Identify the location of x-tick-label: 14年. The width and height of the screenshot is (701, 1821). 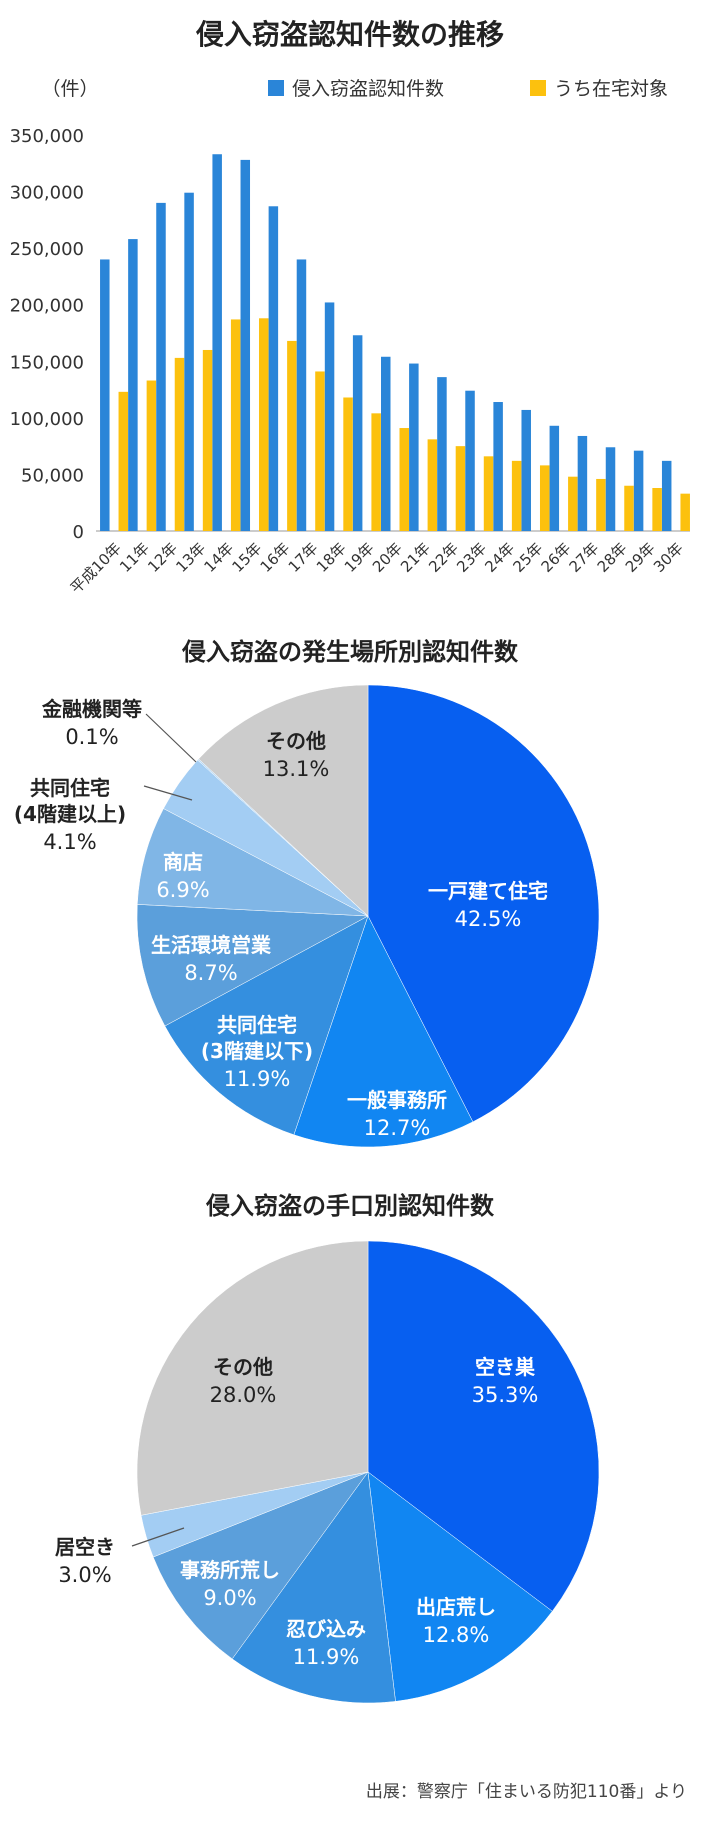
(218, 557).